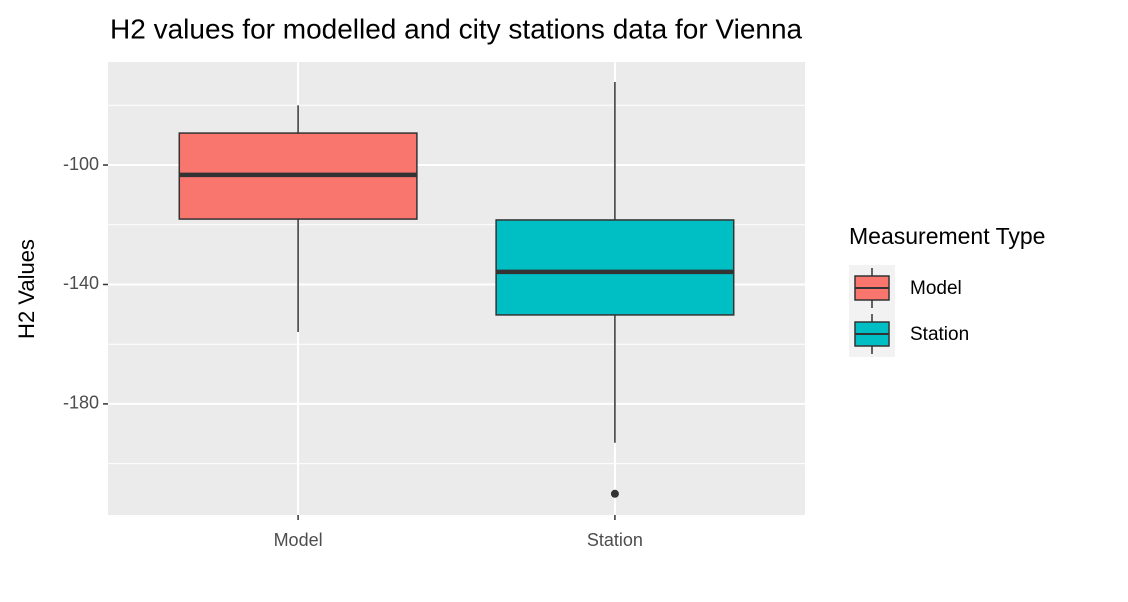  Describe the element at coordinates (614, 493) in the screenshot. I see `outlier` at that location.